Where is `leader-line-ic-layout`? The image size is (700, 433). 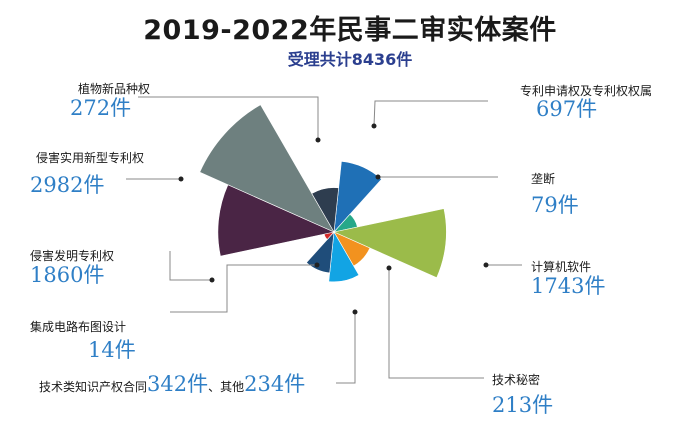 leader-line-ic-layout is located at coordinates (243, 288).